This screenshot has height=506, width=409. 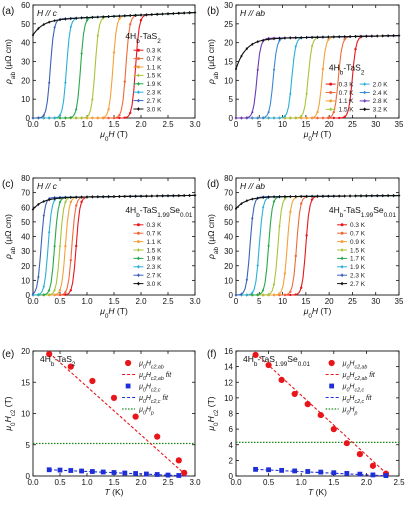 What do you see at coordinates (302, 482) in the screenshot?
I see `x-tick-label: 1.0` at bounding box center [302, 482].